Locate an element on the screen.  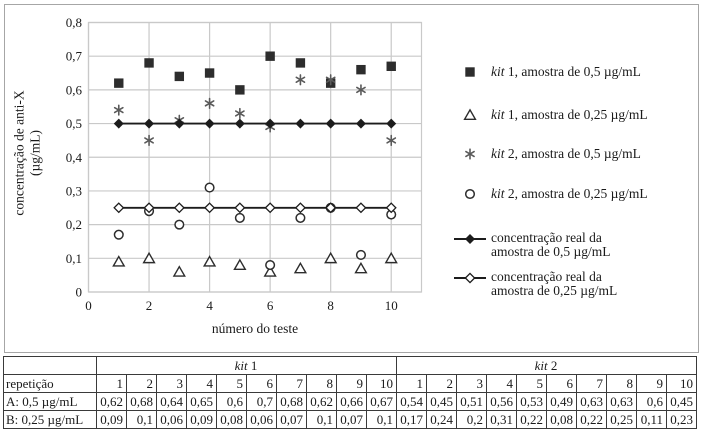
table-row: kit 1 kit 2 is located at coordinates (350, 365).